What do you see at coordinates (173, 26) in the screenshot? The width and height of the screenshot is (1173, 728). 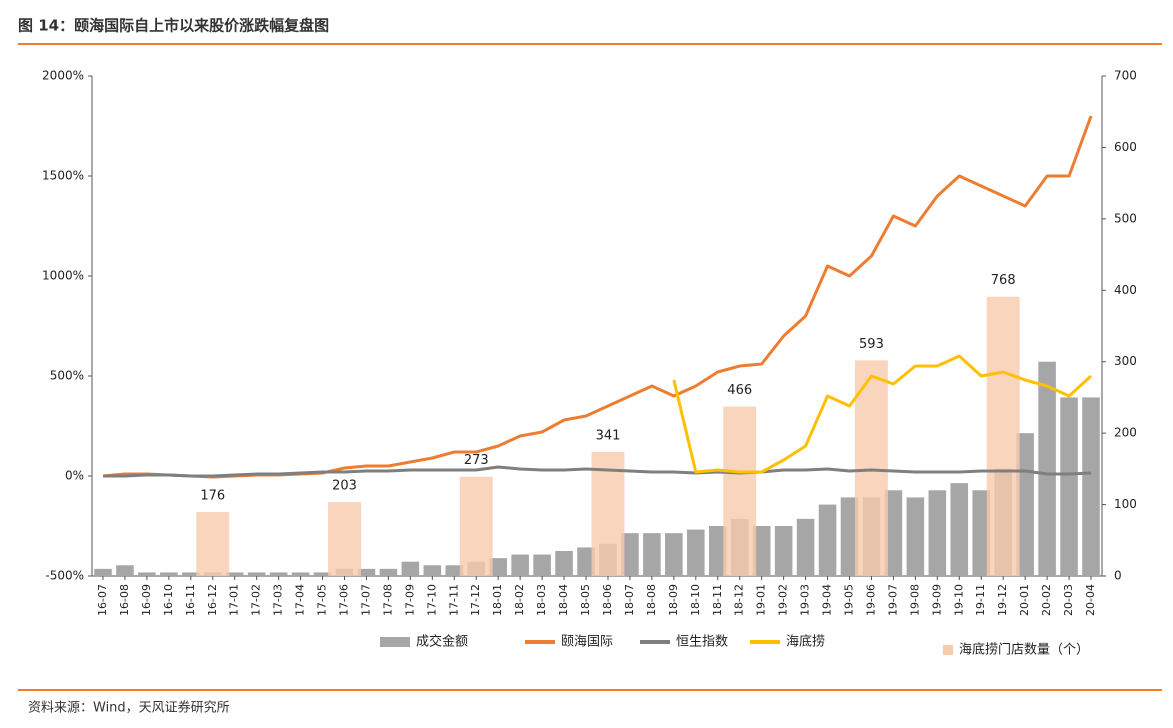 I see `chart-title: 图 14：颐海国际自上市以来股价涨跌幅复盘图` at bounding box center [173, 26].